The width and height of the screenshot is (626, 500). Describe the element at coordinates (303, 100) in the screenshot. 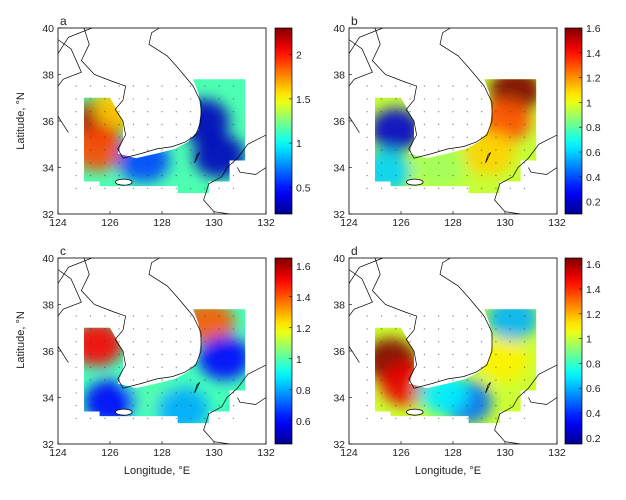

I see `colorbar-tick-label: 1.5` at that location.